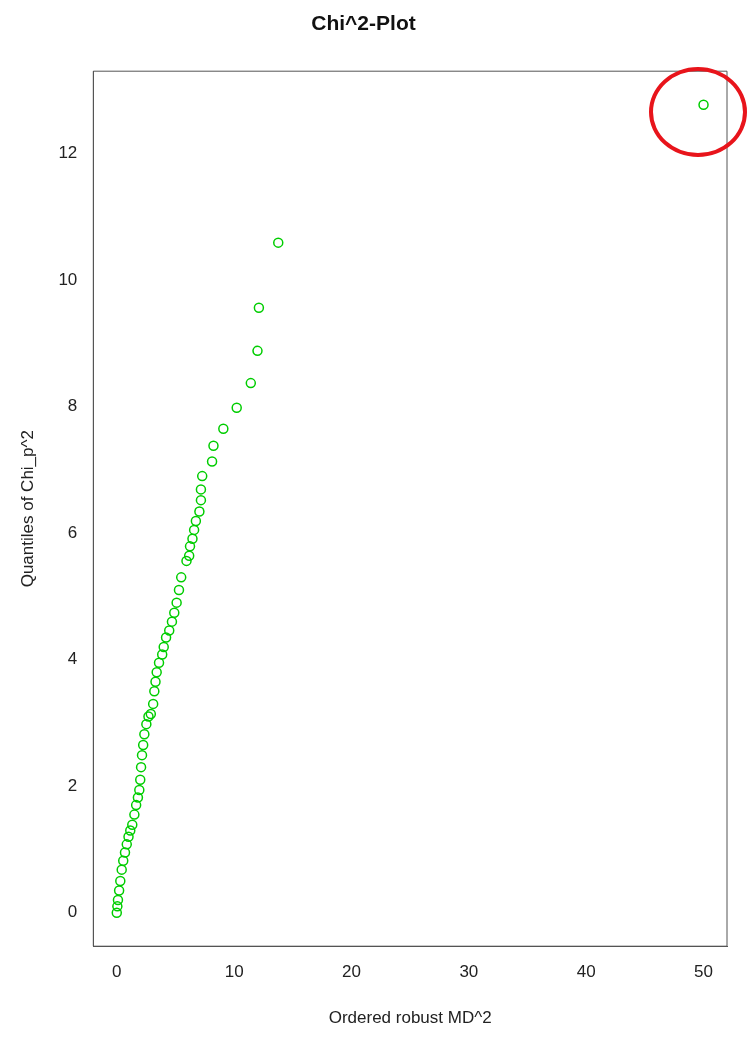  I want to click on y-tick-label: 0, so click(72, 912).